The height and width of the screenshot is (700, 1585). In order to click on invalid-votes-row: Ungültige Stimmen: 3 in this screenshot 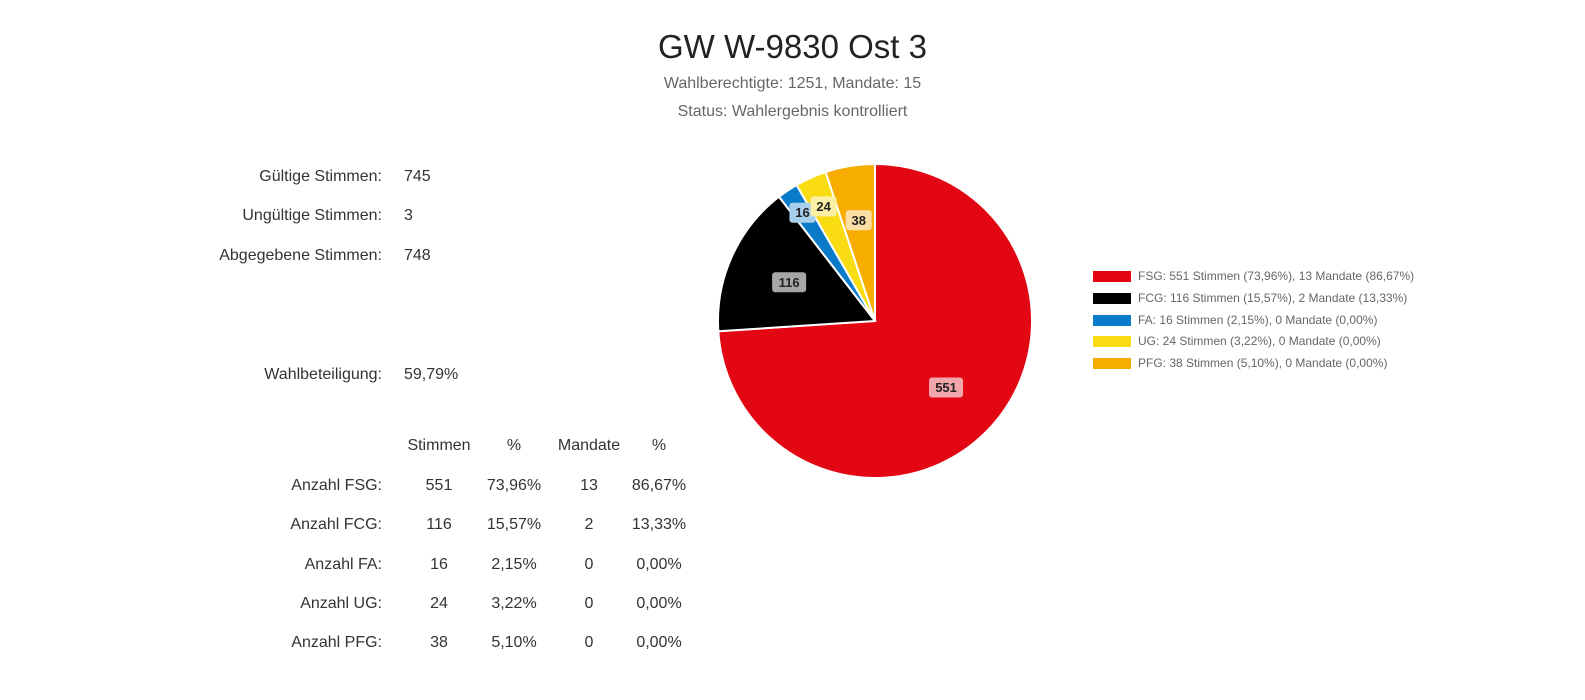, I will do `click(400, 217)`.